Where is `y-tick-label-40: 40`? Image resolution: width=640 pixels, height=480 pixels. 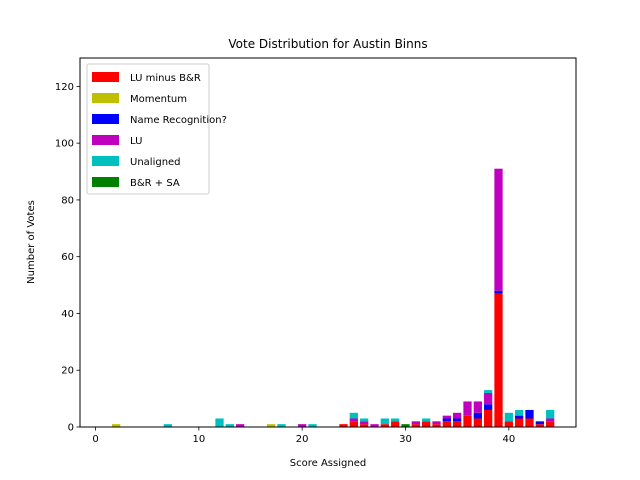 y-tick-label-40: 40 is located at coordinates (67, 314).